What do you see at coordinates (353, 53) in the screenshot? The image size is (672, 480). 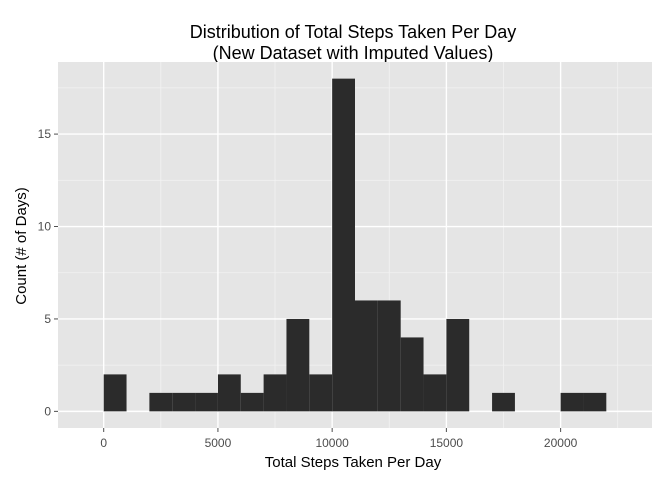 I see `chart-title-line2: (New Dataset with Imputed Values)` at bounding box center [353, 53].